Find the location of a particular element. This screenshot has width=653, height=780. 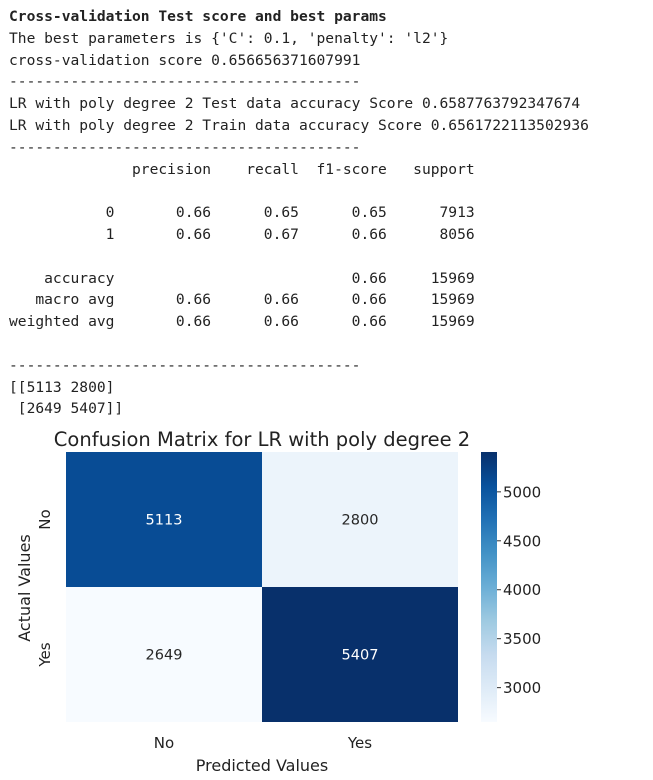

output-line: cross-validation score 0.656656371607991 is located at coordinates (185, 60).